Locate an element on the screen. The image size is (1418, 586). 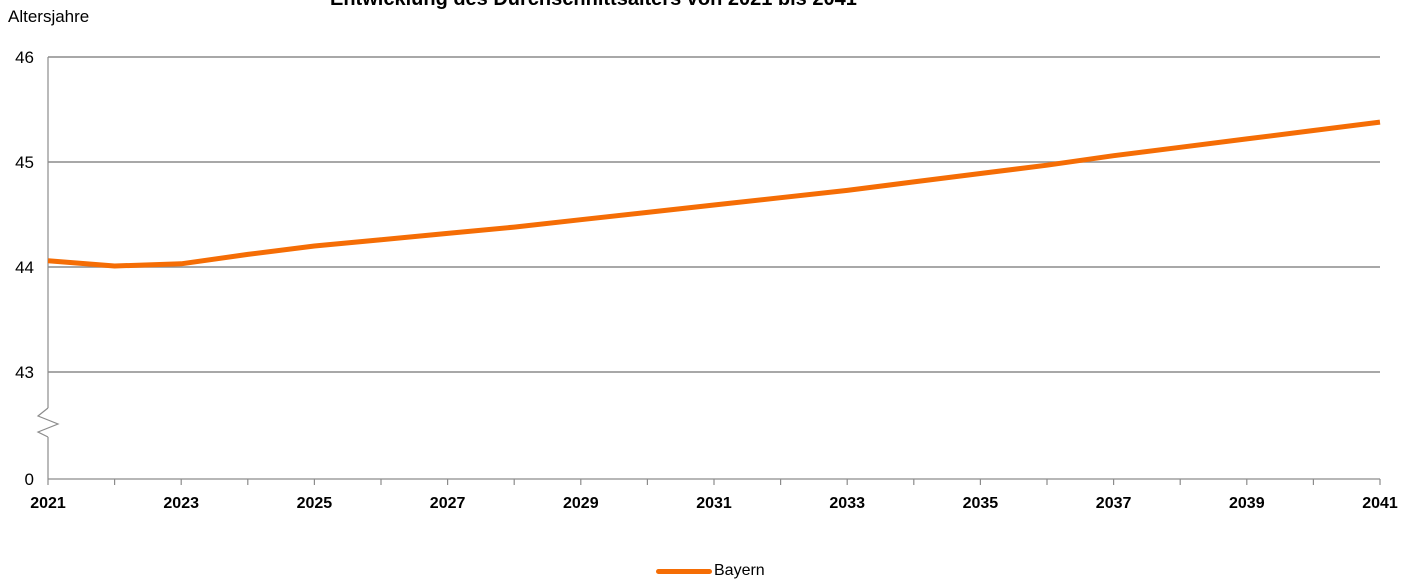
y-tick-label: 45 is located at coordinates (24, 162).